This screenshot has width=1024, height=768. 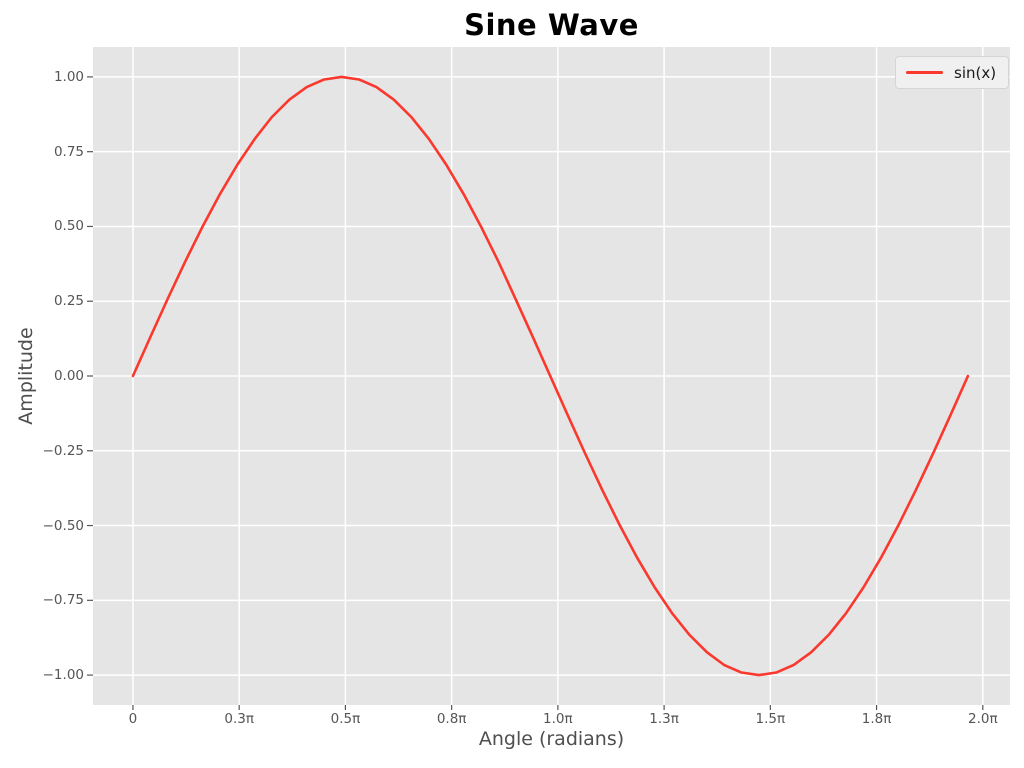 I want to click on legend-line-sample, so click(x=924, y=72).